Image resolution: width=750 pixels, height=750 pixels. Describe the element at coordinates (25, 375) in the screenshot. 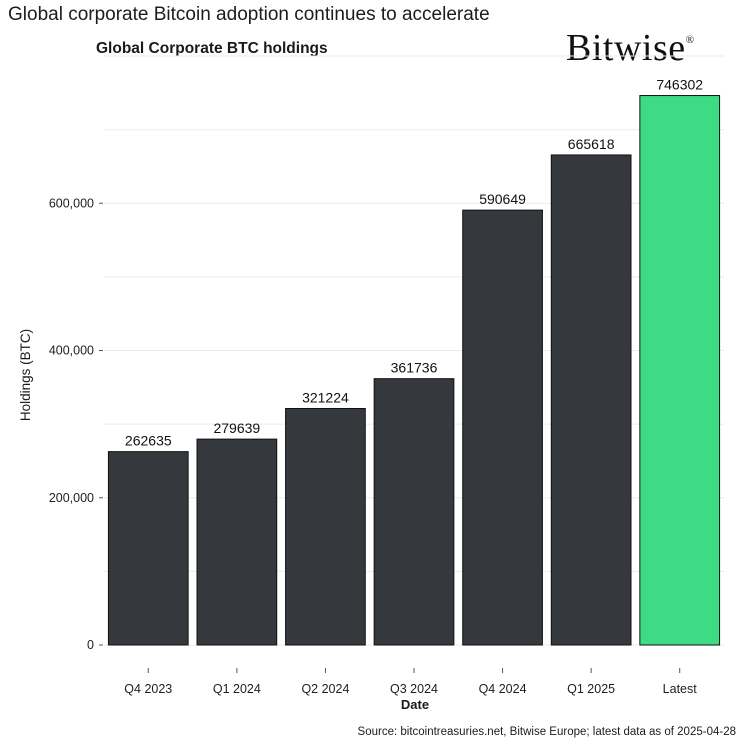

I see `y-axis-title: Holdings (BTC)` at that location.